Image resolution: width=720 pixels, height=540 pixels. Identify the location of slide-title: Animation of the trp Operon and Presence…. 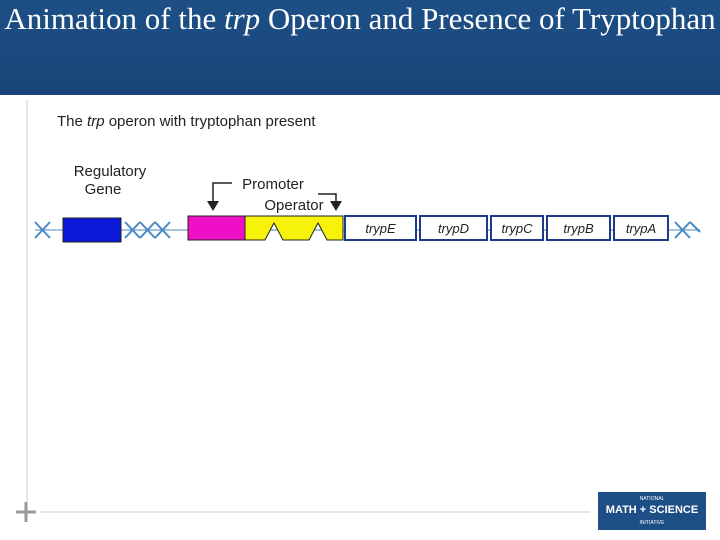
(360, 19).